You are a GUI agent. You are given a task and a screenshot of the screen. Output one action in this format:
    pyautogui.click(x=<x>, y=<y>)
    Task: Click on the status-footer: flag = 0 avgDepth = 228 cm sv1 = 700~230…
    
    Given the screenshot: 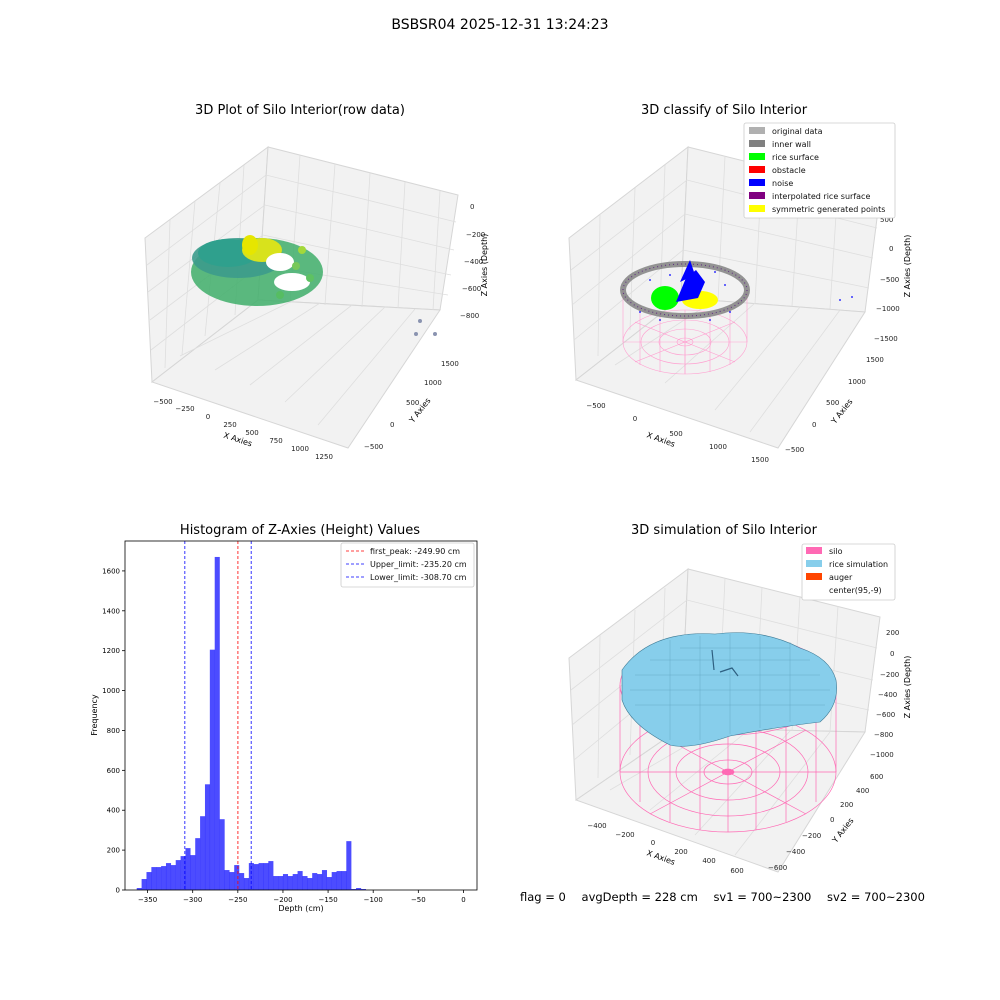 What is the action you would take?
    pyautogui.click(x=728, y=897)
    